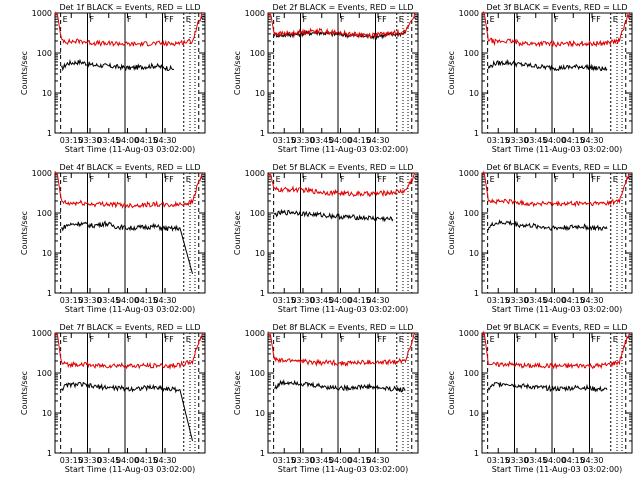 The height and width of the screenshot is (480, 640). Describe the element at coordinates (129, 7) in the screenshot. I see `panel-title: Det 1f BLACK = Events, RED = LLD` at that location.